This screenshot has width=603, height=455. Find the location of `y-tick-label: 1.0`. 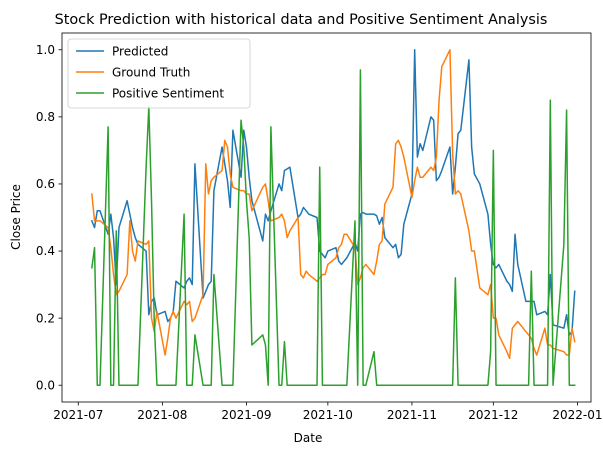

y-tick-label: 1.0 is located at coordinates (45, 50).